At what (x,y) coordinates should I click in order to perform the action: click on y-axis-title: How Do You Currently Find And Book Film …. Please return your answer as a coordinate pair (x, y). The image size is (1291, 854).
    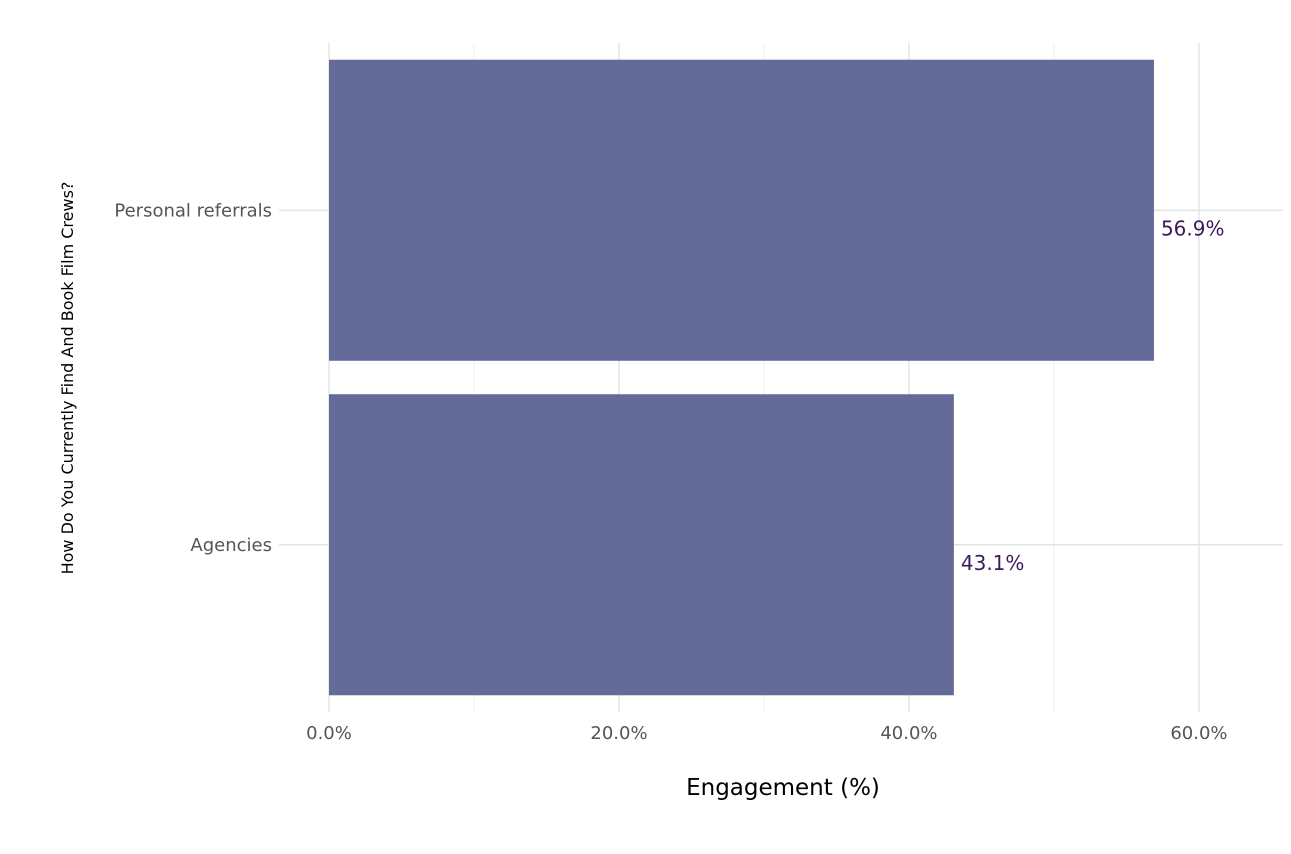
    Looking at the image, I should click on (67, 378).